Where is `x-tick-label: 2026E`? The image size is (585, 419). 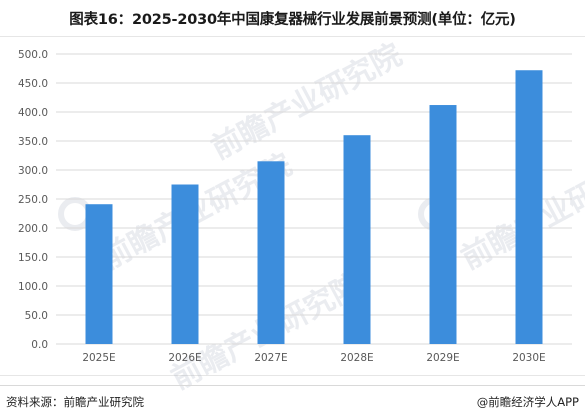 x-tick-label: 2026E is located at coordinates (184, 358).